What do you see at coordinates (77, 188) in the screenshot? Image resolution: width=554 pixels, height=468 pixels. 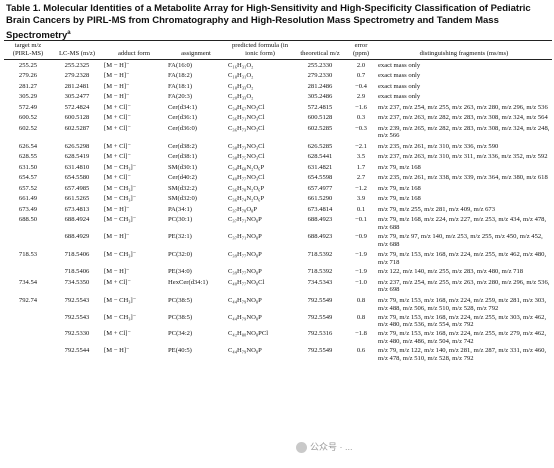 I see `cell-lcms: 657.4985` at bounding box center [77, 188].